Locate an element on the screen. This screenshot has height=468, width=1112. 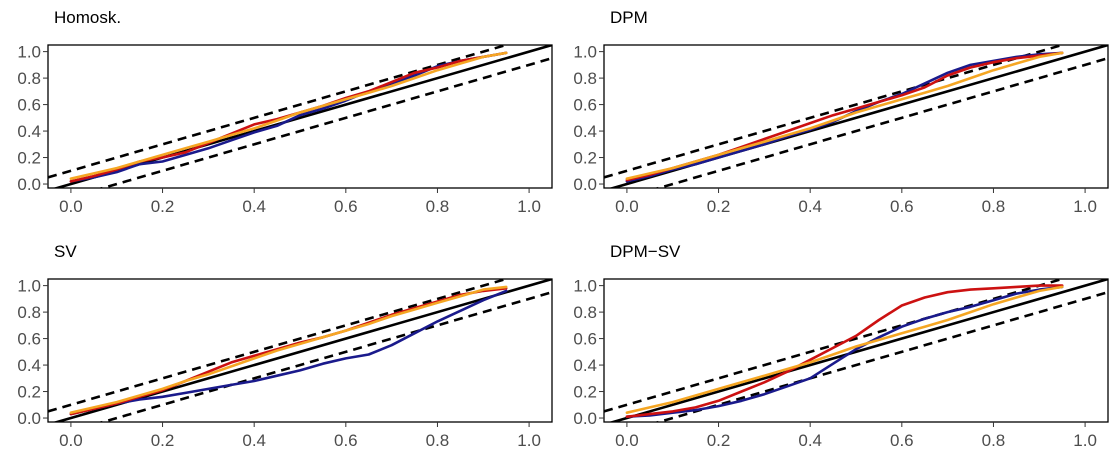
reference-lines is located at coordinates (856, 350).